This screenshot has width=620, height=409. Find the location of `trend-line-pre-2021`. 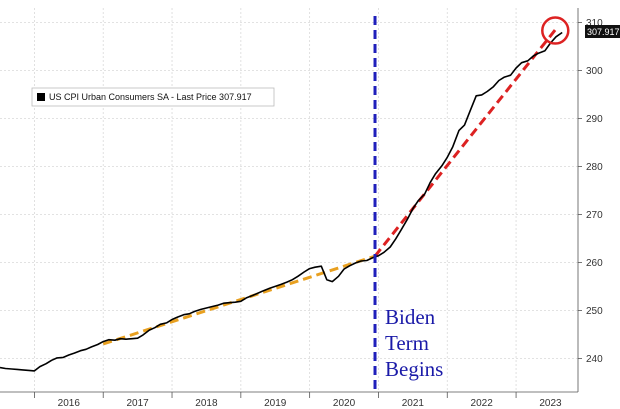

trend-line-pre-2021 is located at coordinates (239, 300).